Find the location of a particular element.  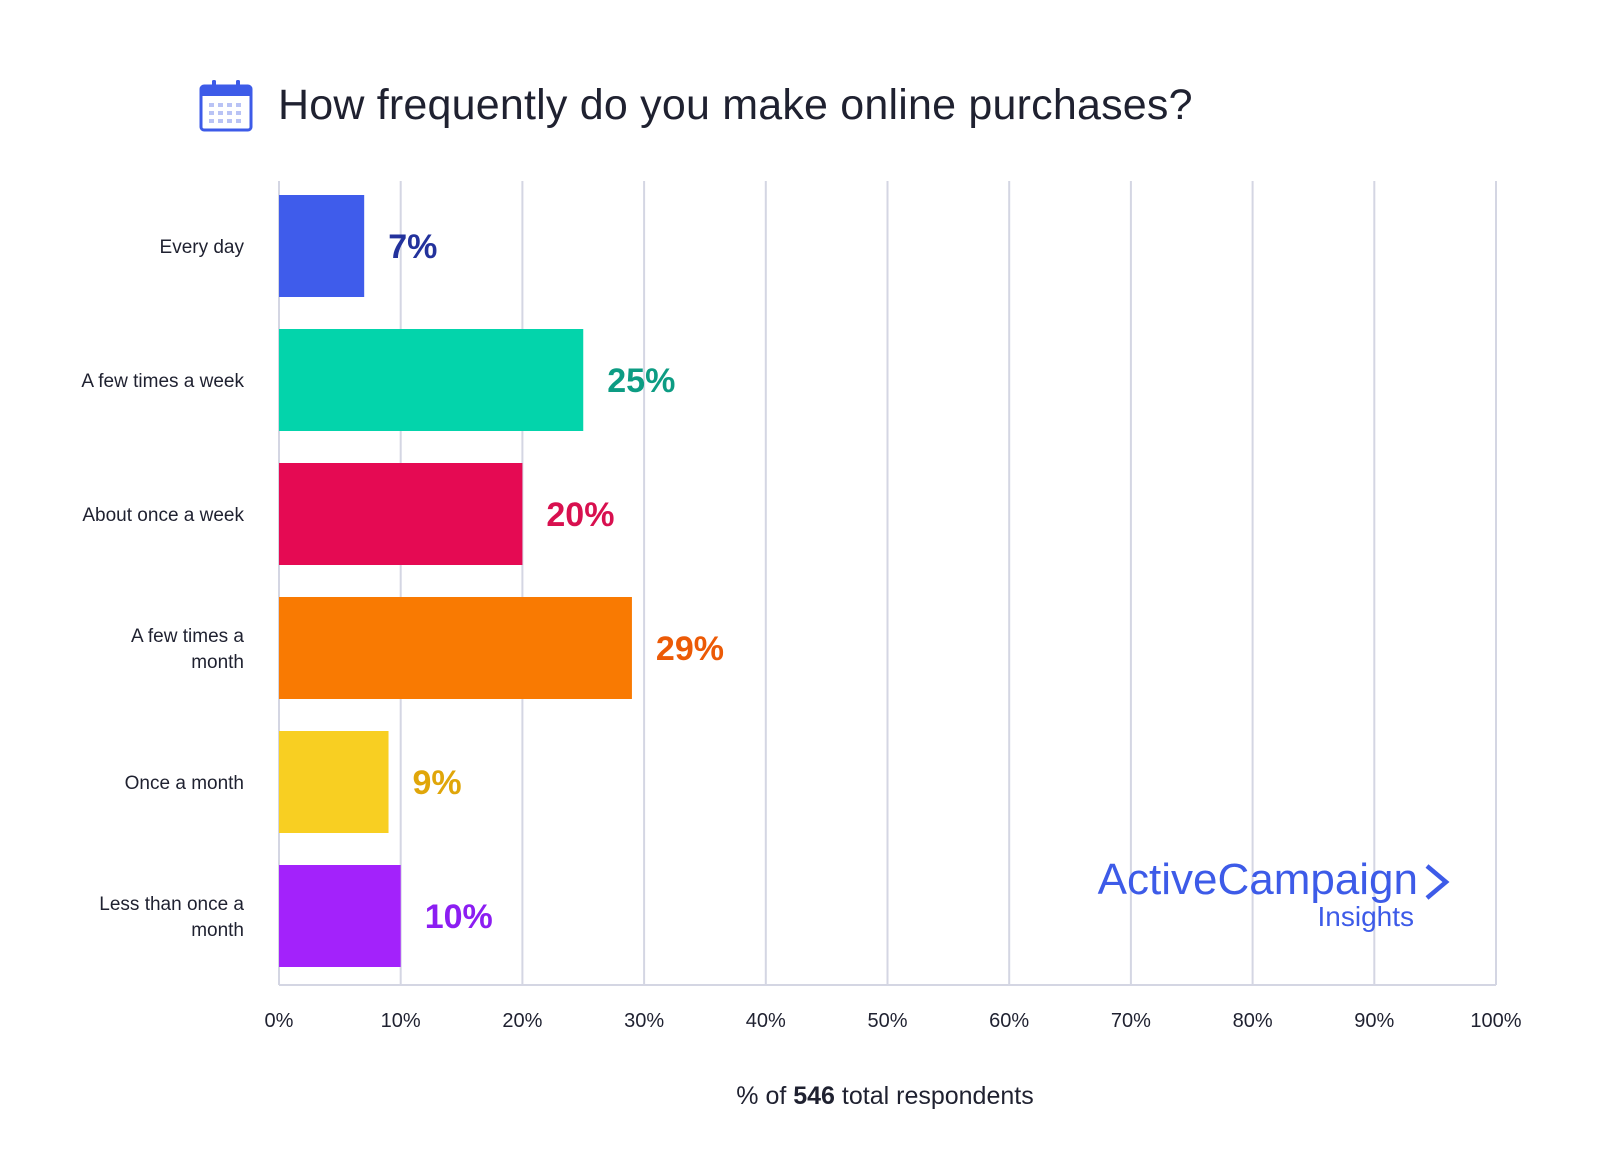

brand-logo: ActiveCampaign Insights is located at coordinates (1260, 894).